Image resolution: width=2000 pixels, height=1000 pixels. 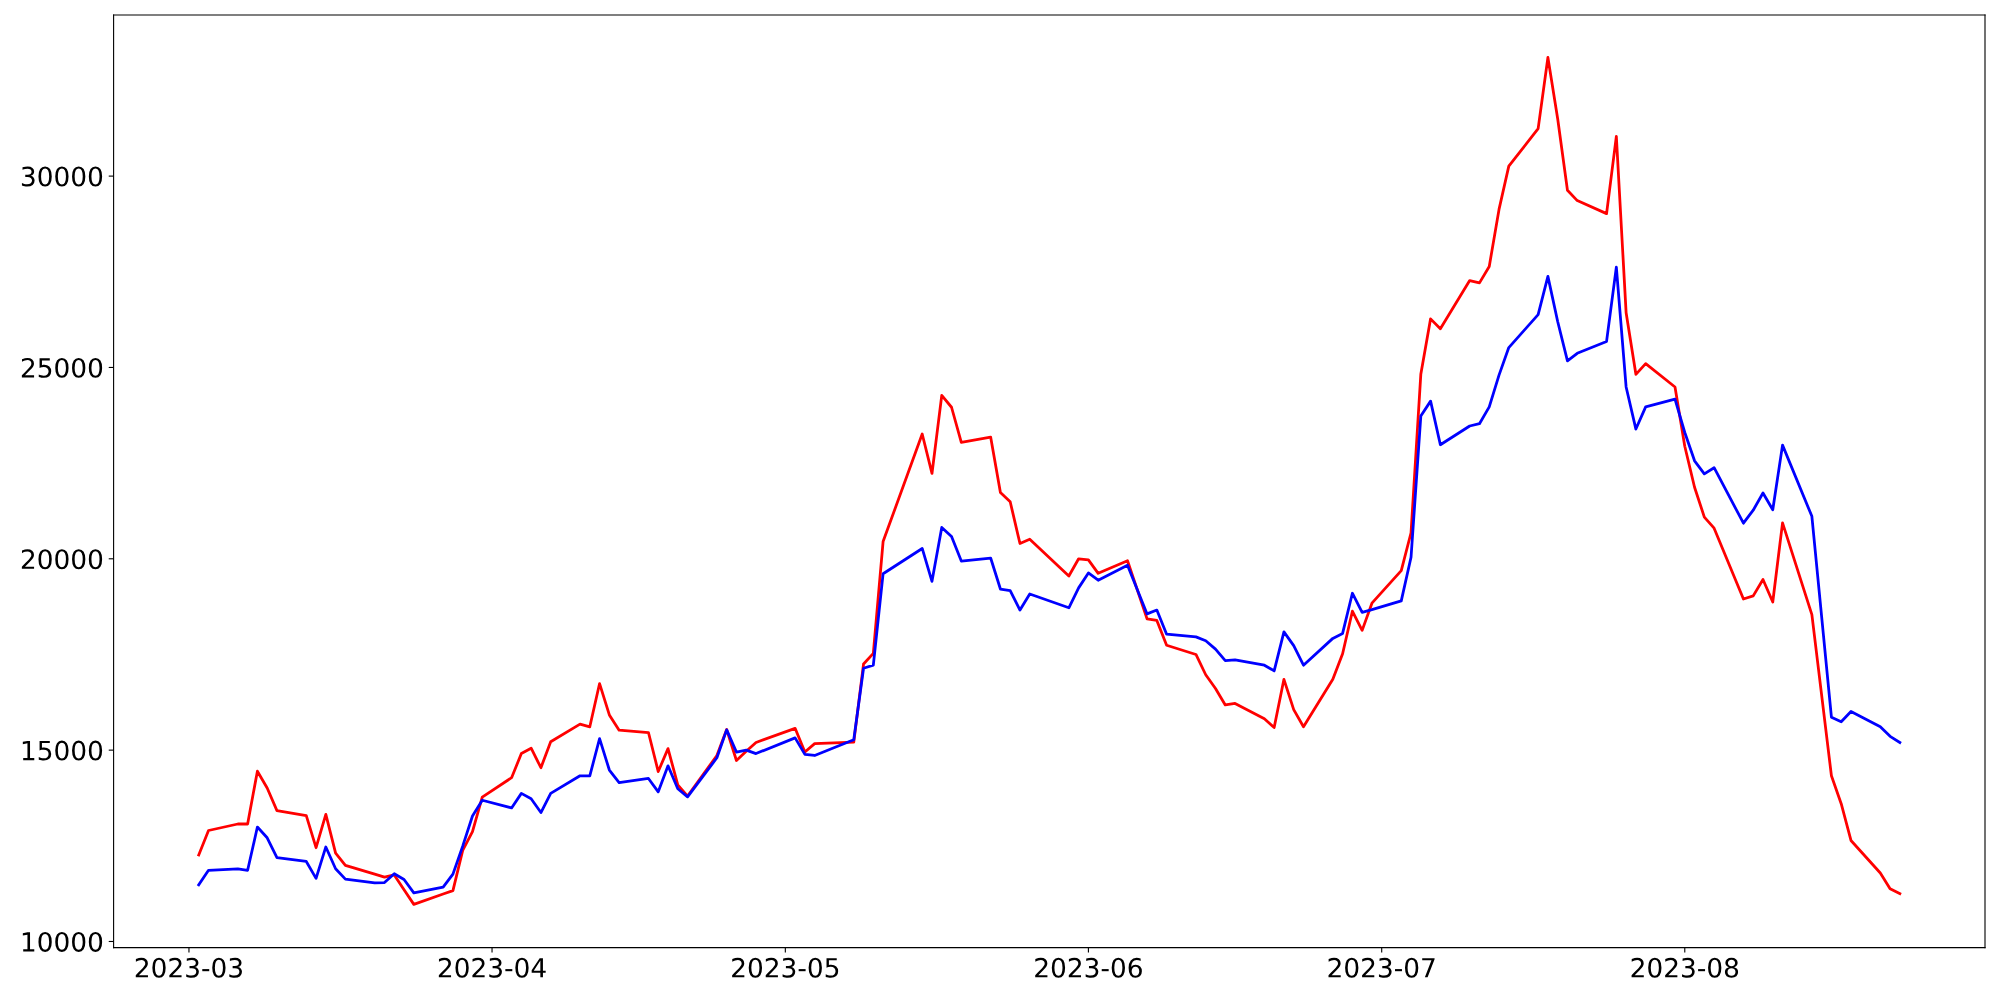 I want to click on x-tick-label: 2023-04, so click(x=492, y=967).